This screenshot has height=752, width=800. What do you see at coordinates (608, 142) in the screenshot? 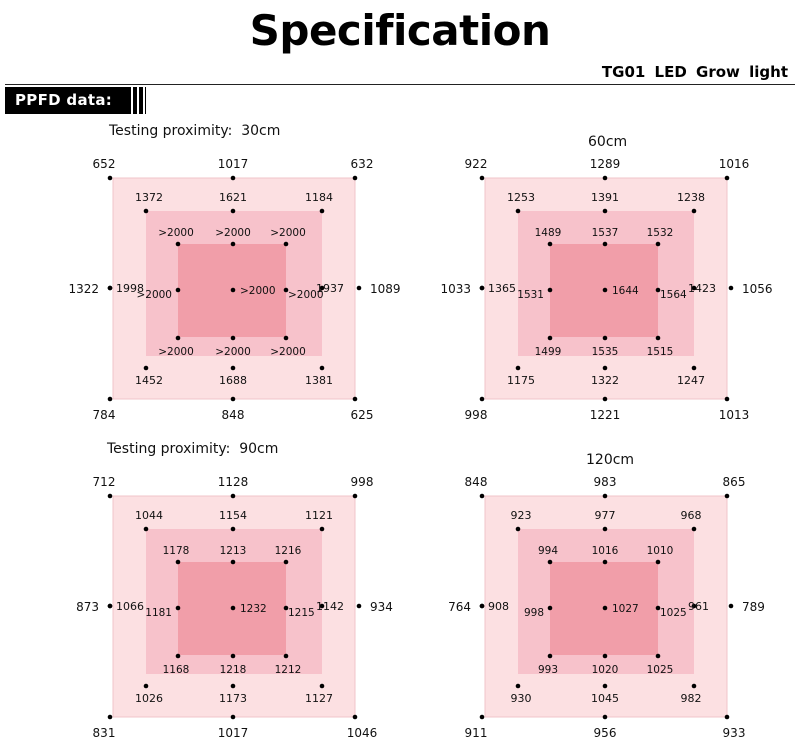
I see `panel-60cm-heading: 60cm` at bounding box center [608, 142].